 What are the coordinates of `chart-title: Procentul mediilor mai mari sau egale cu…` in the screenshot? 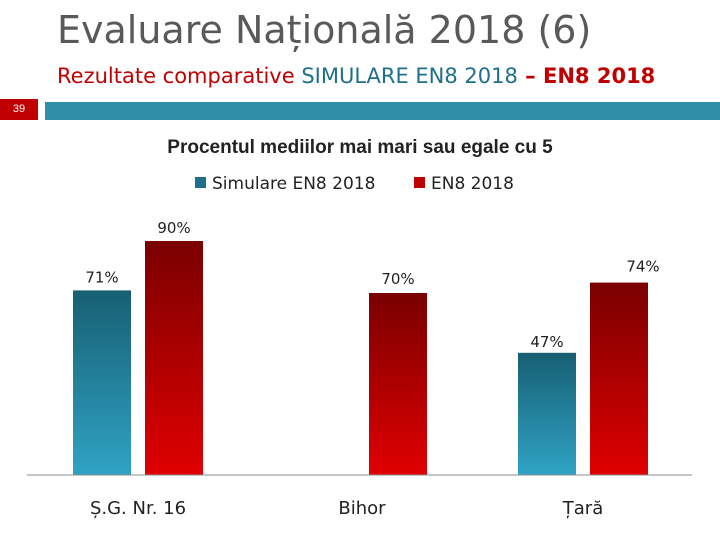 It's located at (360, 147).